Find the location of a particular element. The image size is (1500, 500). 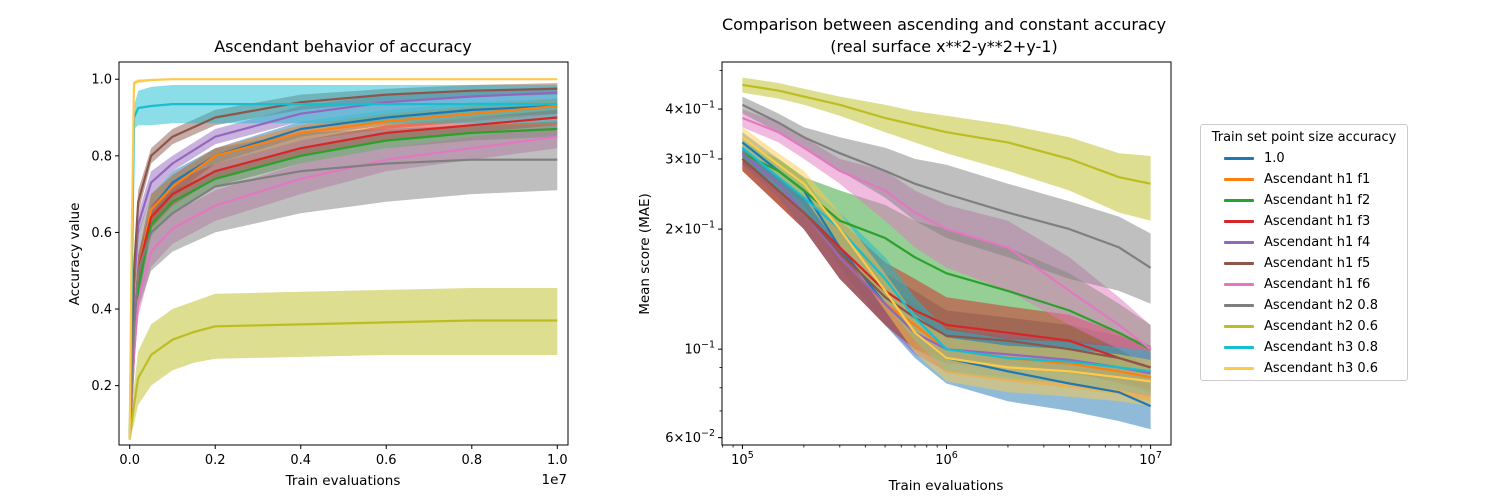

legend-entry-ascendant-h1-f3: Ascendant h1 f3 is located at coordinates (1304, 221).